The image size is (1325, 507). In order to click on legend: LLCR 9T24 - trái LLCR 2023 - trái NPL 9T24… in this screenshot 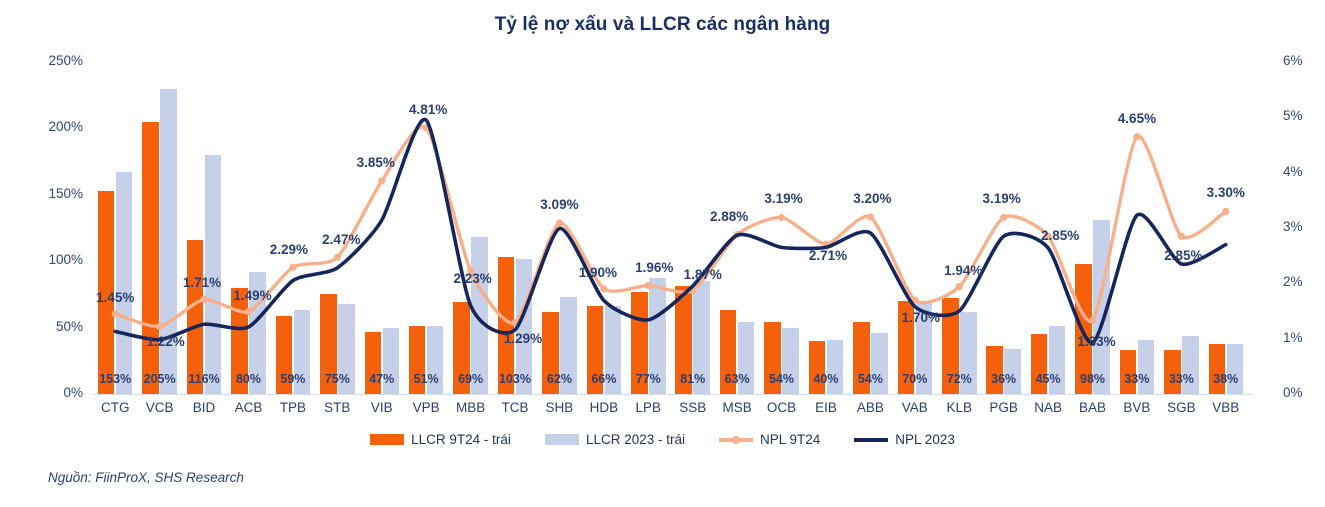, I will do `click(662, 439)`.